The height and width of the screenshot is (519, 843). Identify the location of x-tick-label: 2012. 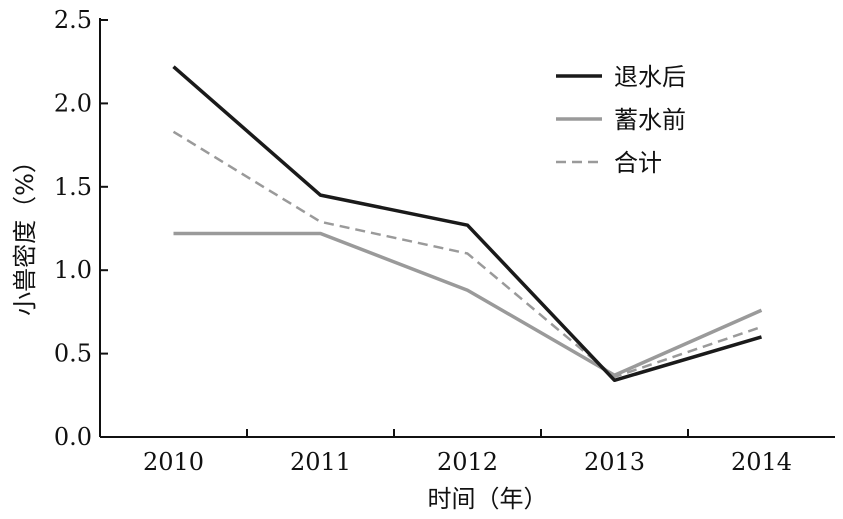
(467, 462).